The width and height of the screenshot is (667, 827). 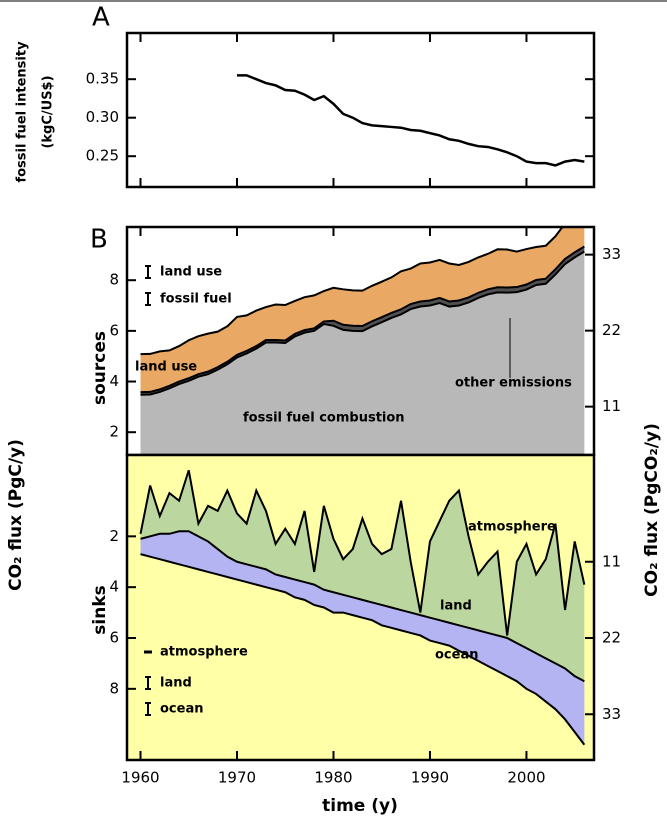 What do you see at coordinates (324, 418) in the screenshot?
I see `series-label: fossil fuel combustion` at bounding box center [324, 418].